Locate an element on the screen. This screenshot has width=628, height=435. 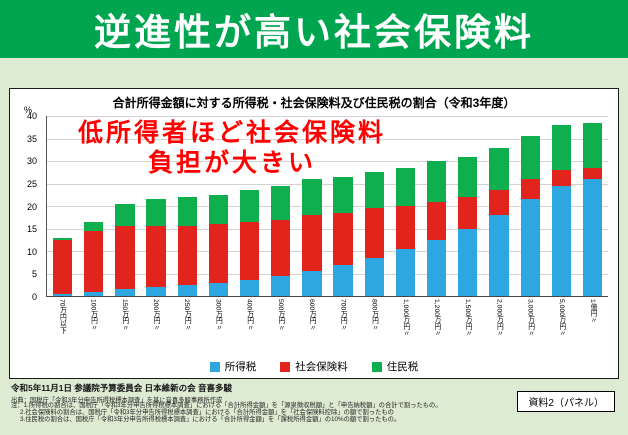
x-tick-label: 500万円〃 is located at coordinates (280, 315).